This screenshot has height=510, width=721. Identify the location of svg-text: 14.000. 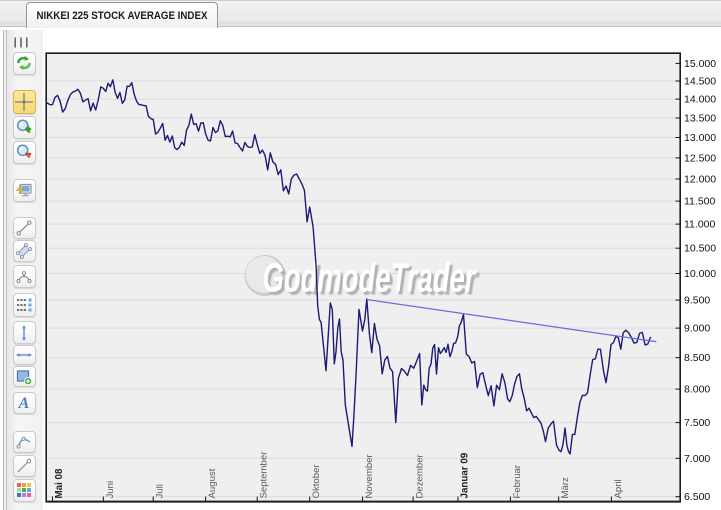
(700, 100).